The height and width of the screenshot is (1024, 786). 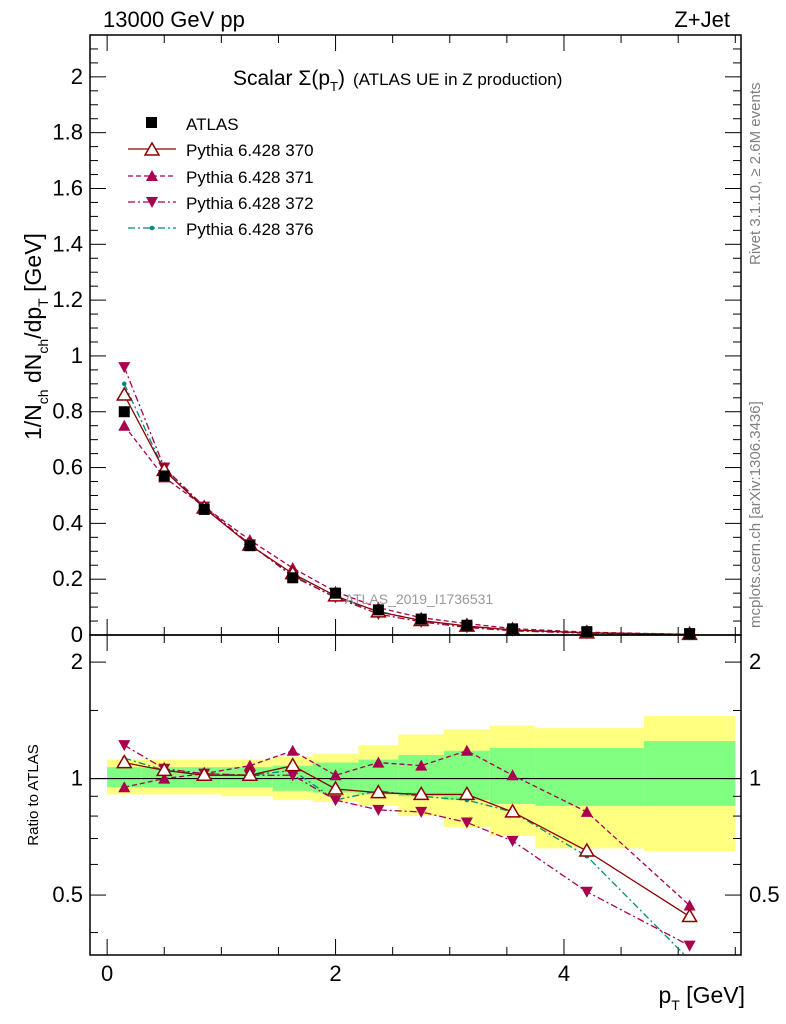 What do you see at coordinates (755, 174) in the screenshot?
I see `rivet-label: Rivet 3.1.10, ≥ 2.6M events` at bounding box center [755, 174].